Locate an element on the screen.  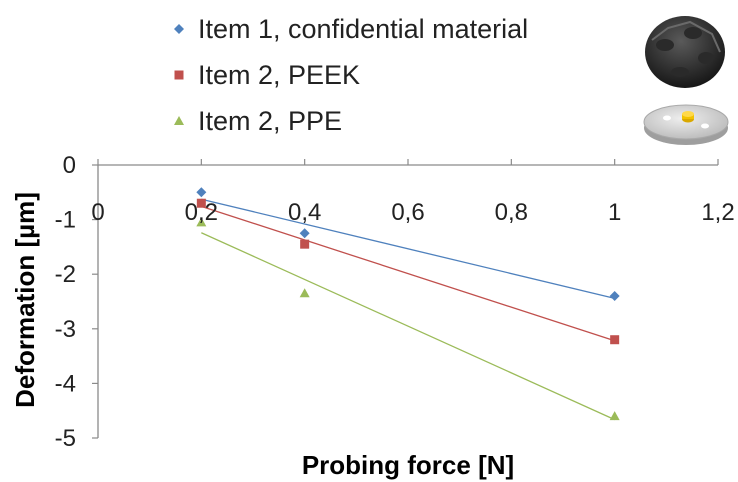
item1-part-image is located at coordinates (685, 52).